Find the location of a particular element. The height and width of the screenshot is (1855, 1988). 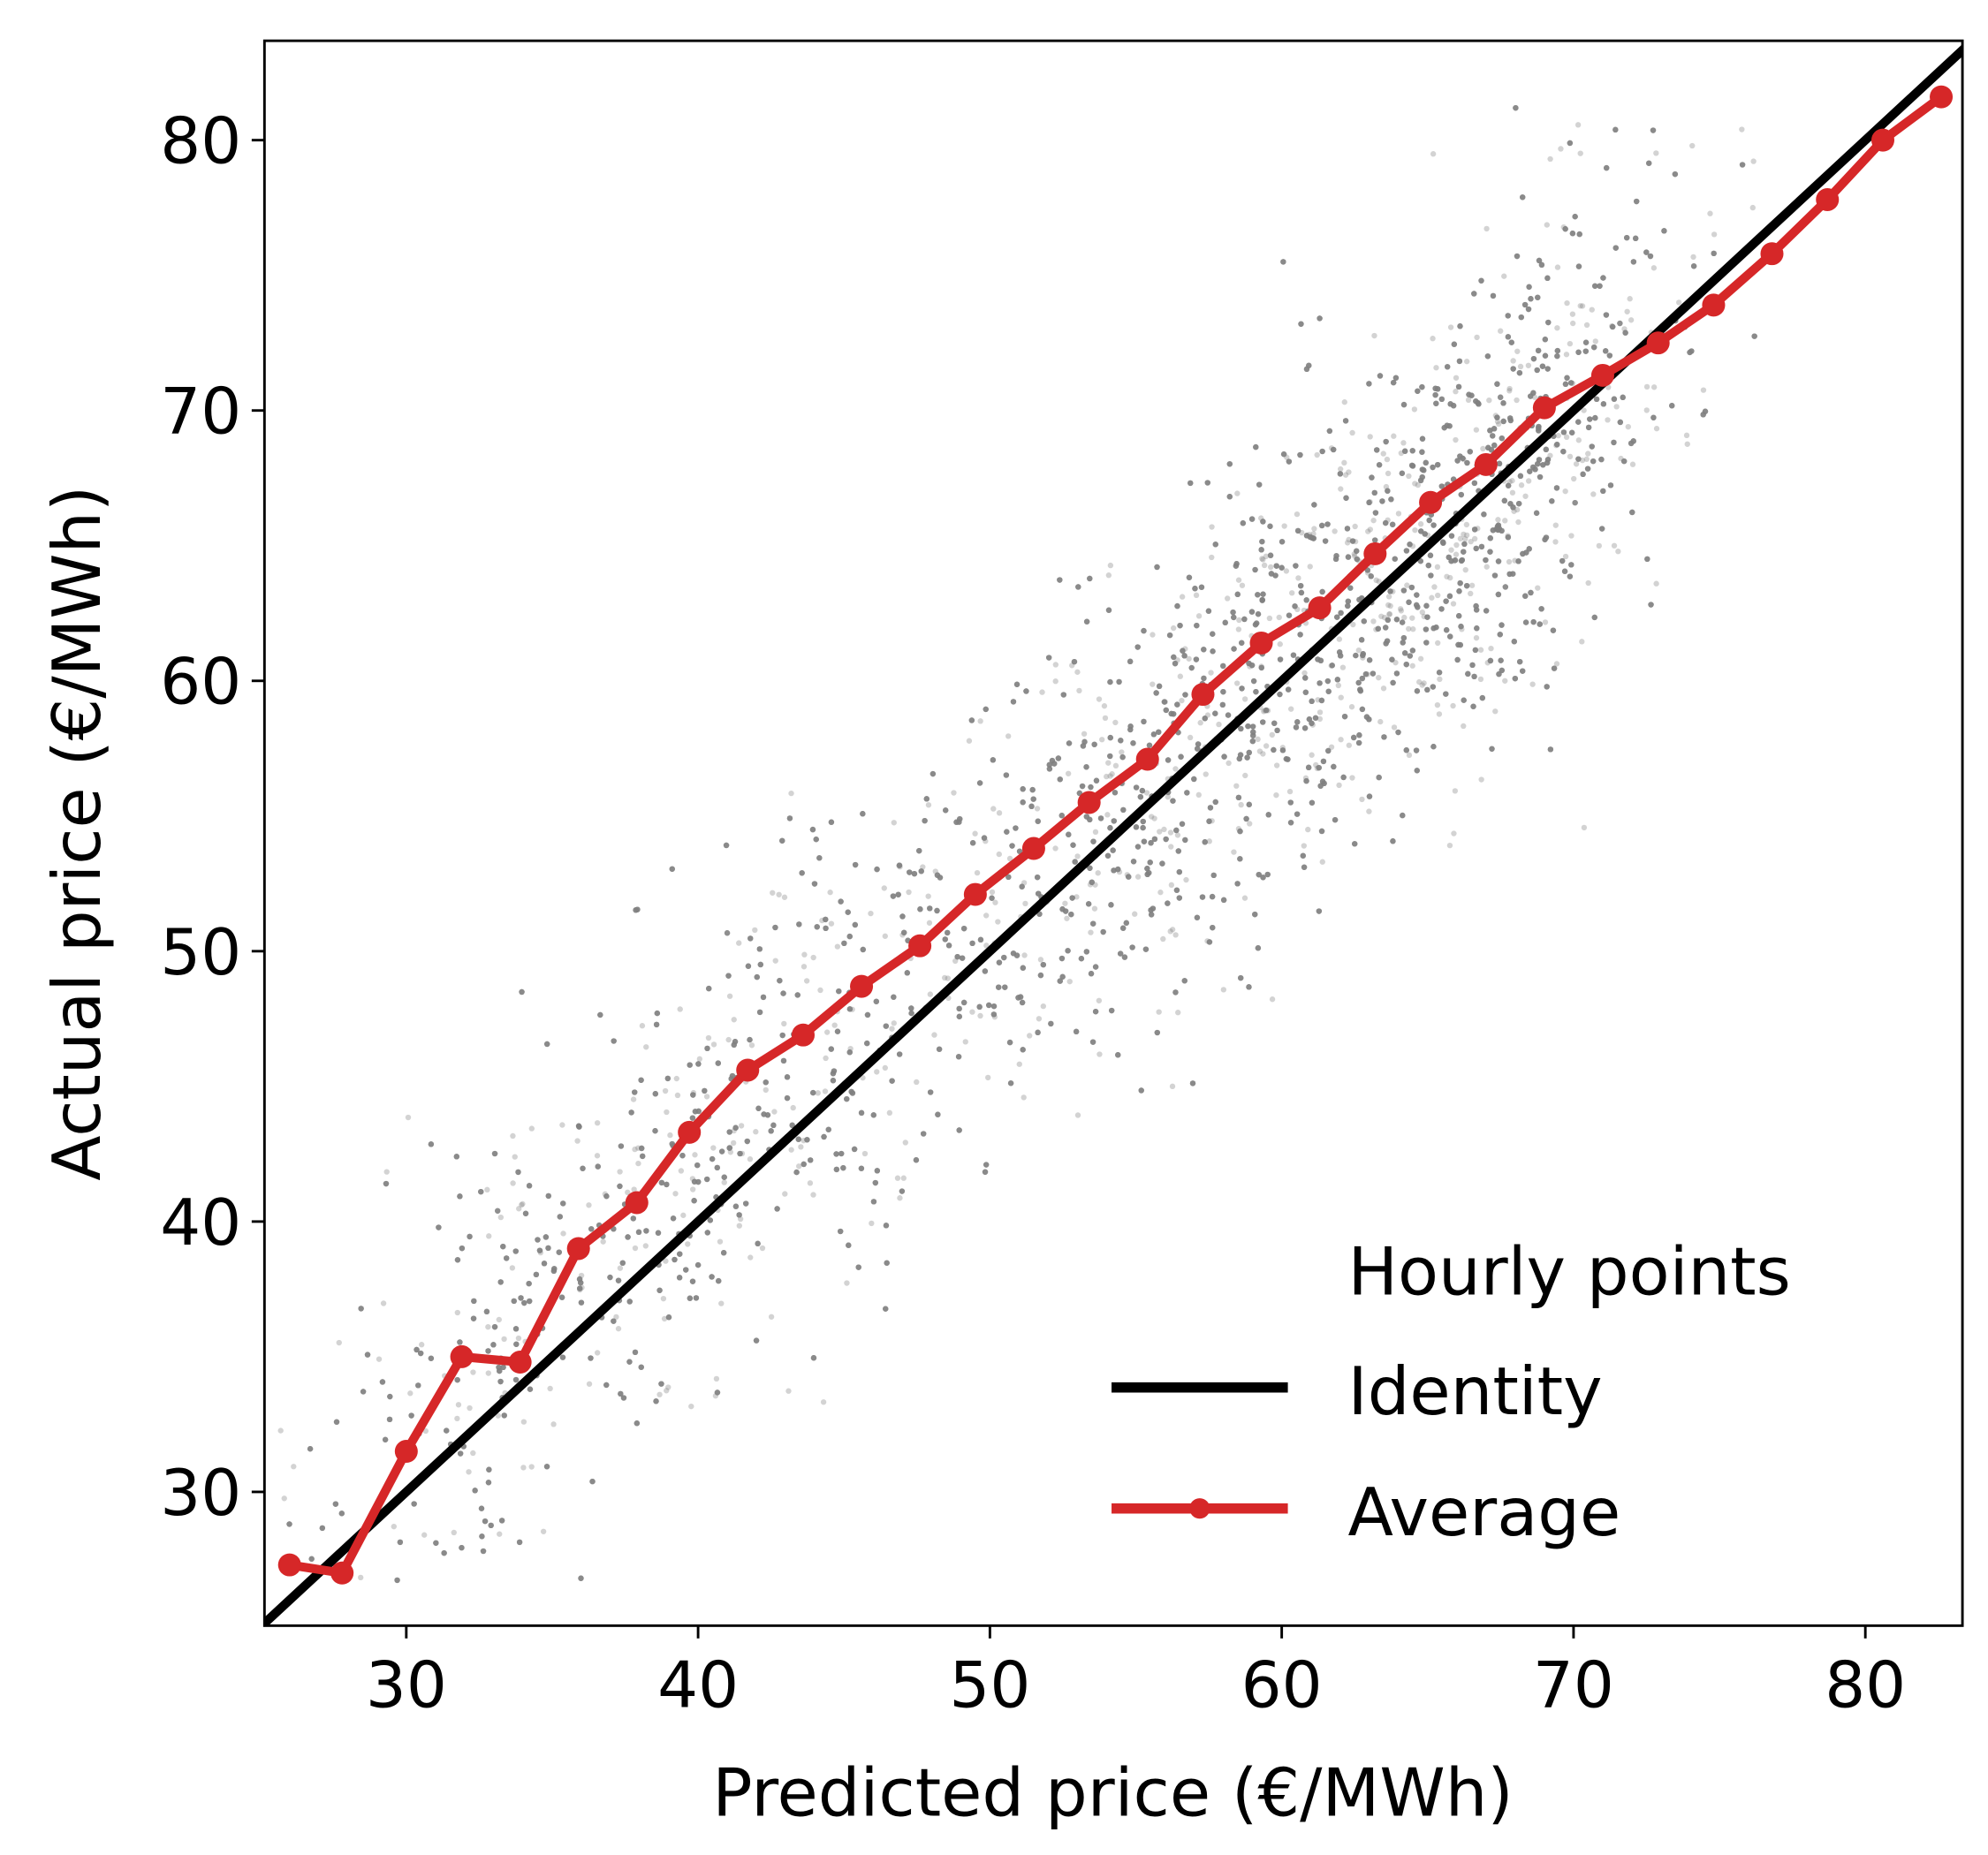

x-tick-label: 50 is located at coordinates (989, 1686).